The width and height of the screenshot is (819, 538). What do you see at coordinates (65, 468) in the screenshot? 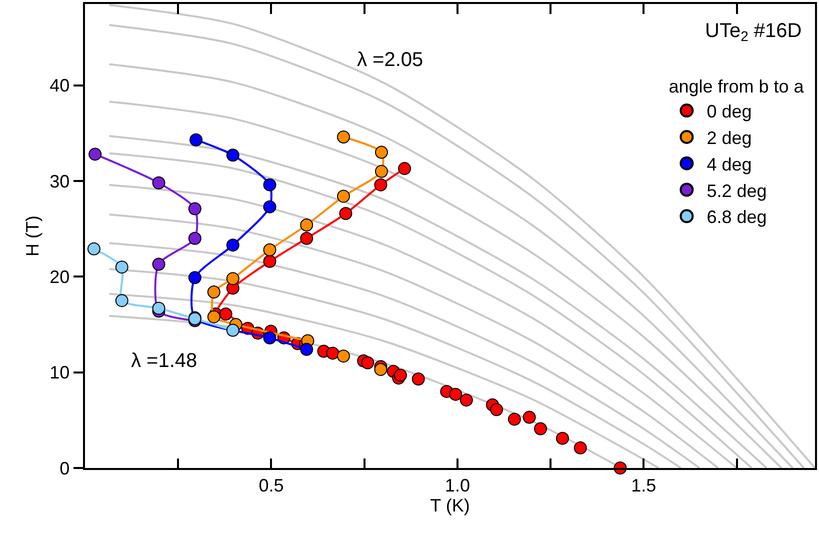
I see `y-tick-label: 0` at bounding box center [65, 468].